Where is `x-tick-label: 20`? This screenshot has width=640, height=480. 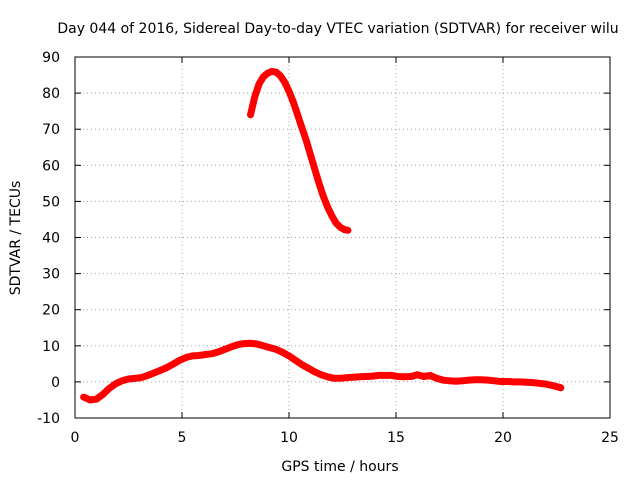 x-tick-label: 20 is located at coordinates (503, 438).